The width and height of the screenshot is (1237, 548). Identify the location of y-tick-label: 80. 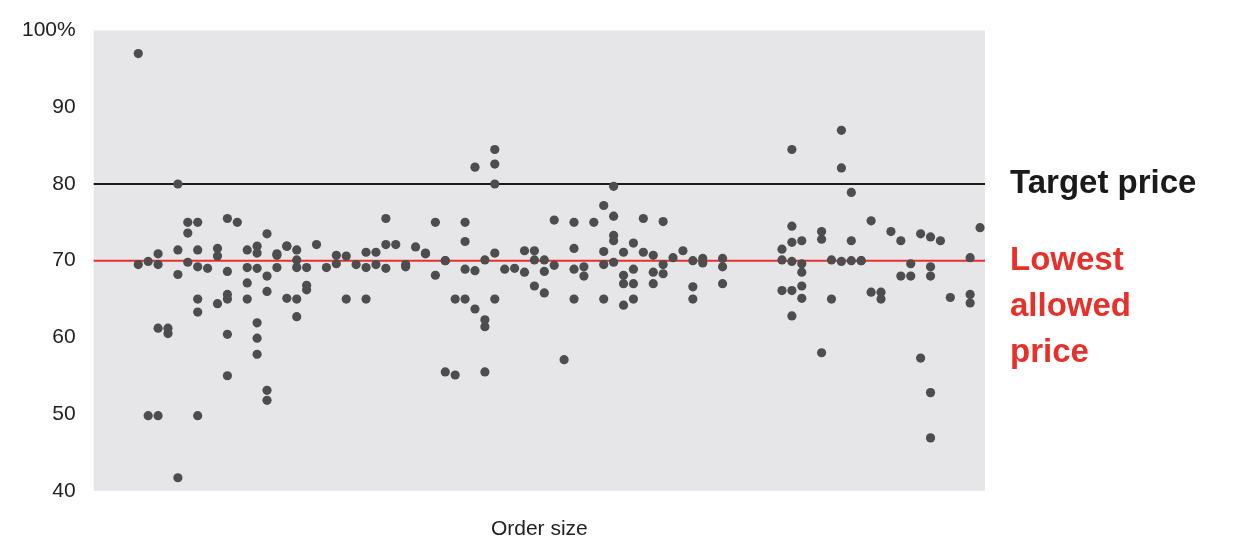
(64, 182).